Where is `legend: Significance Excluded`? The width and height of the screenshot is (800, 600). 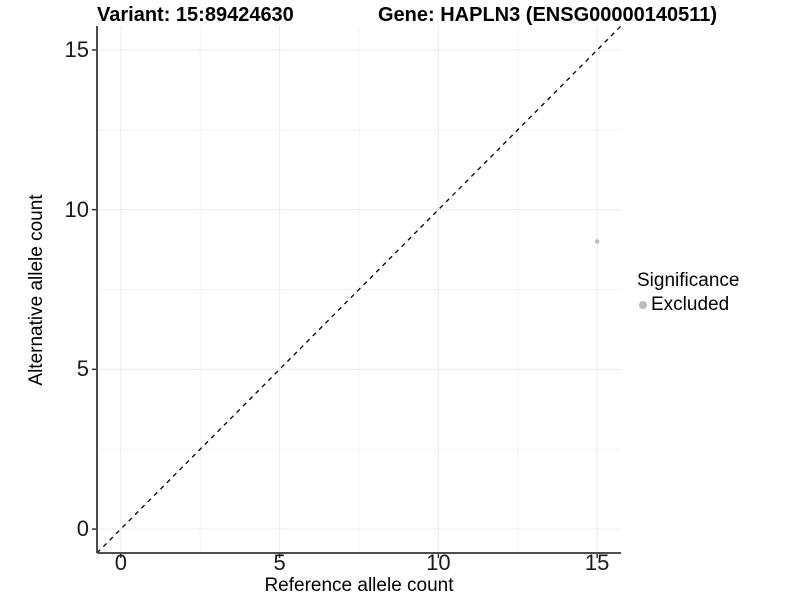
legend: Significance Excluded is located at coordinates (688, 292).